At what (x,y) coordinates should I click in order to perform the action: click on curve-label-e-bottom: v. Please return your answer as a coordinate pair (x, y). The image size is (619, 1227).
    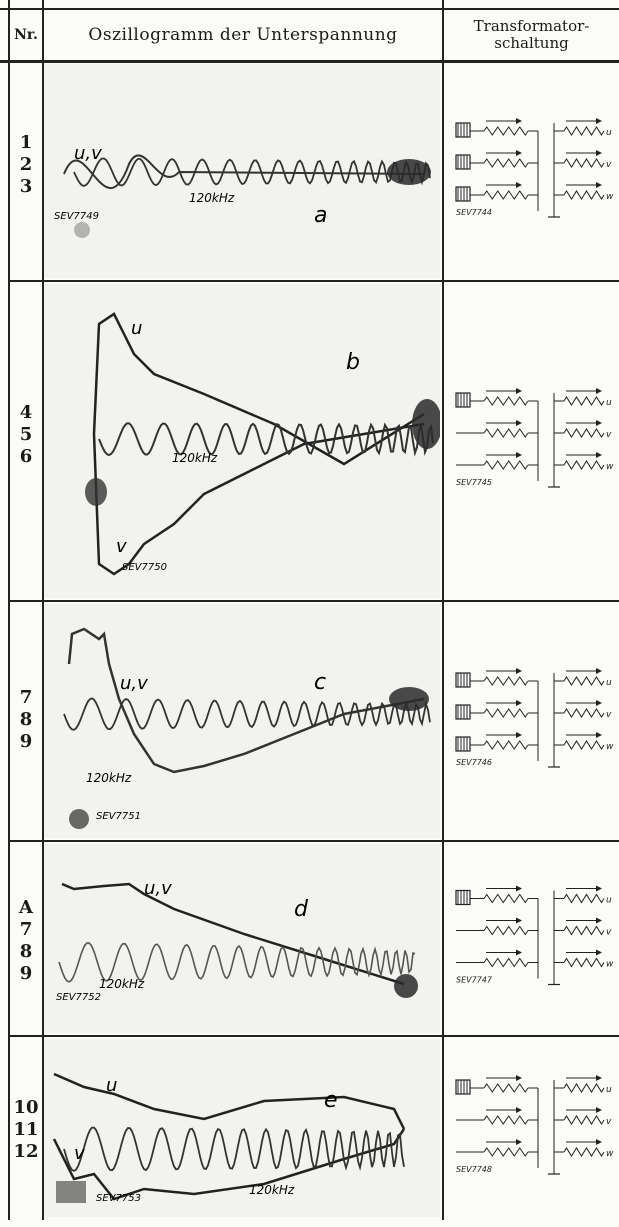
    Looking at the image, I should click on (79, 1153).